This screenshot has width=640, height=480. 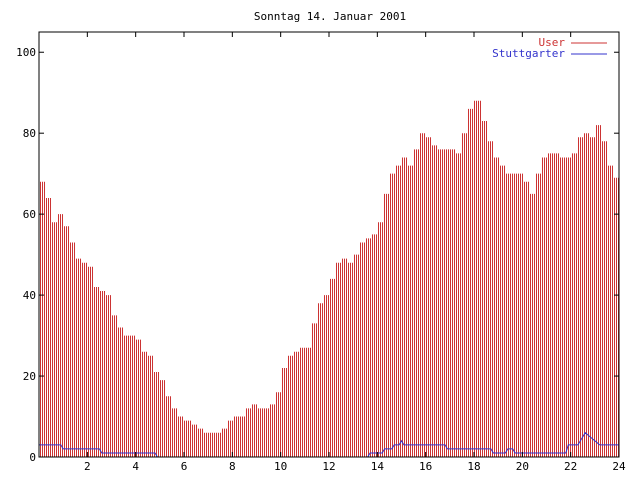 I want to click on x-tick-label: 24, so click(x=619, y=466).